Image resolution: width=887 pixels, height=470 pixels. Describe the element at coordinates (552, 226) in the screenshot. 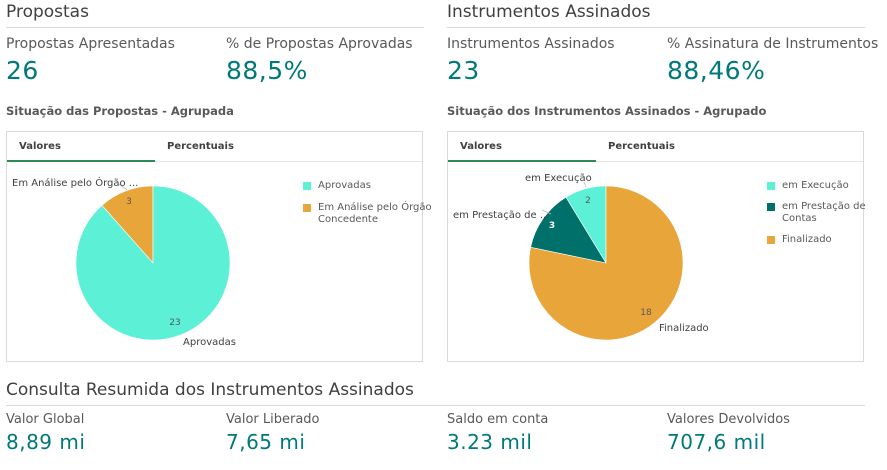

I see `pie-value-label-em-prestacao: 3` at that location.